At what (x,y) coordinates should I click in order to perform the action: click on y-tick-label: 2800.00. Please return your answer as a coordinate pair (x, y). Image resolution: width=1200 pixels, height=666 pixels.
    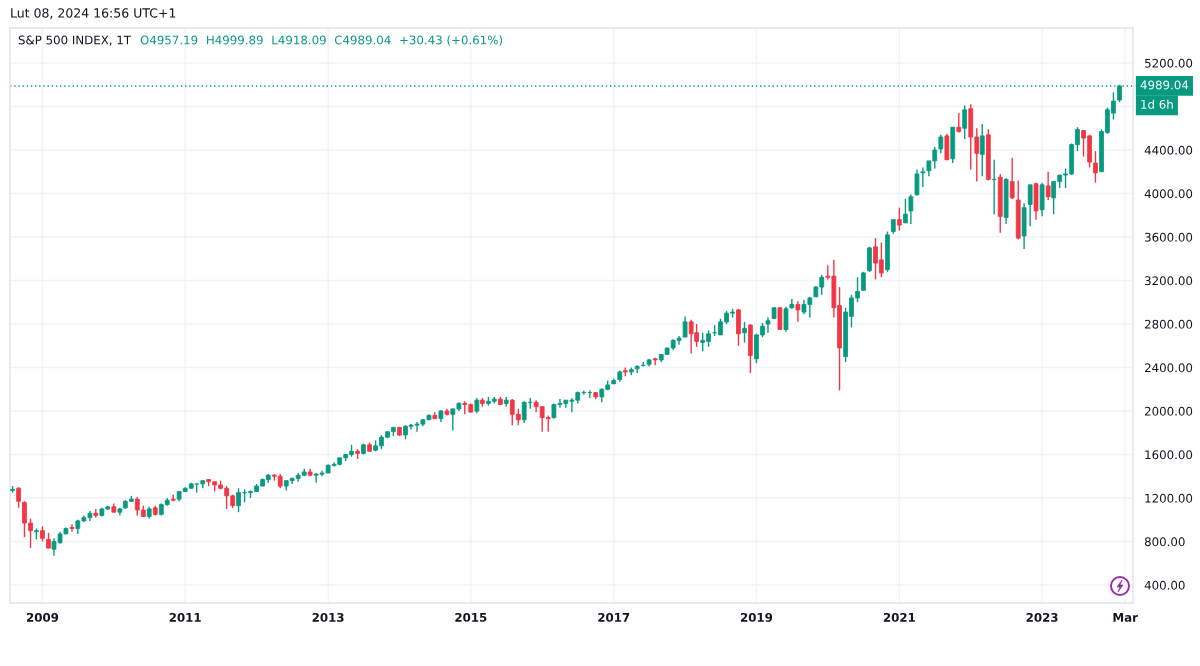
    Looking at the image, I should click on (1168, 324).